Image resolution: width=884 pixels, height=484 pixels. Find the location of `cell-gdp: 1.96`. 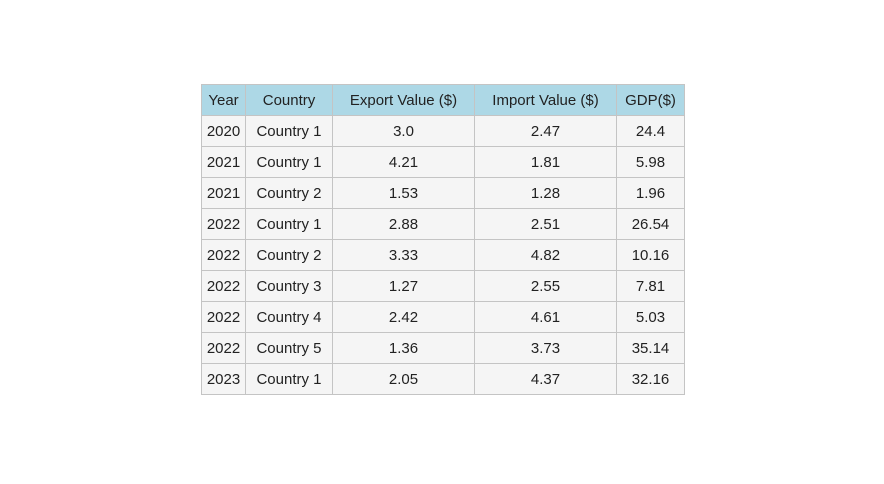

cell-gdp: 1.96 is located at coordinates (650, 193).